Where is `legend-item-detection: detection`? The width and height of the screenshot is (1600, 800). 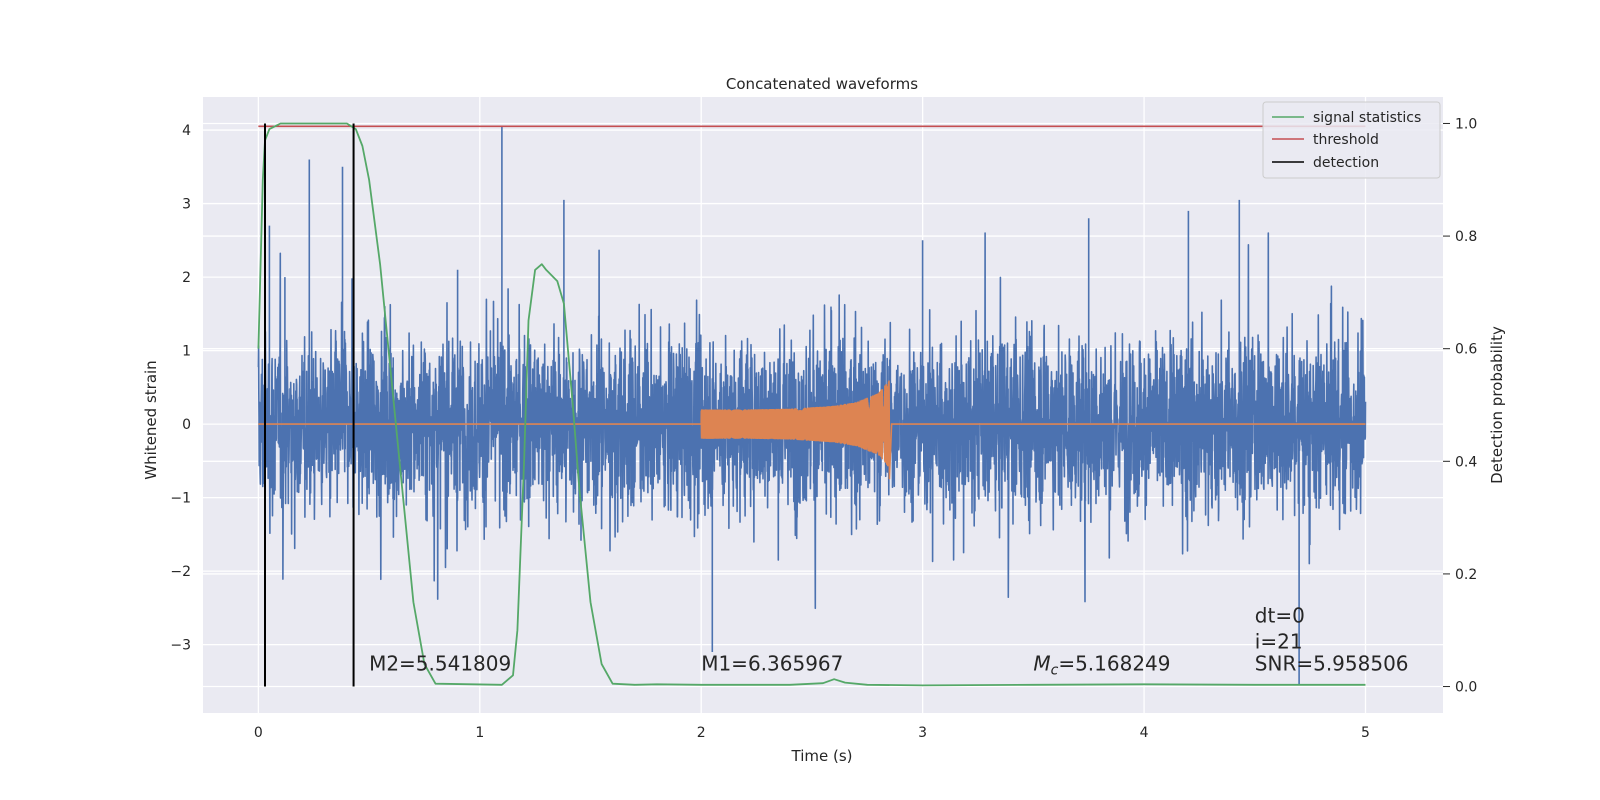
legend-item-detection: detection is located at coordinates (1325, 163).